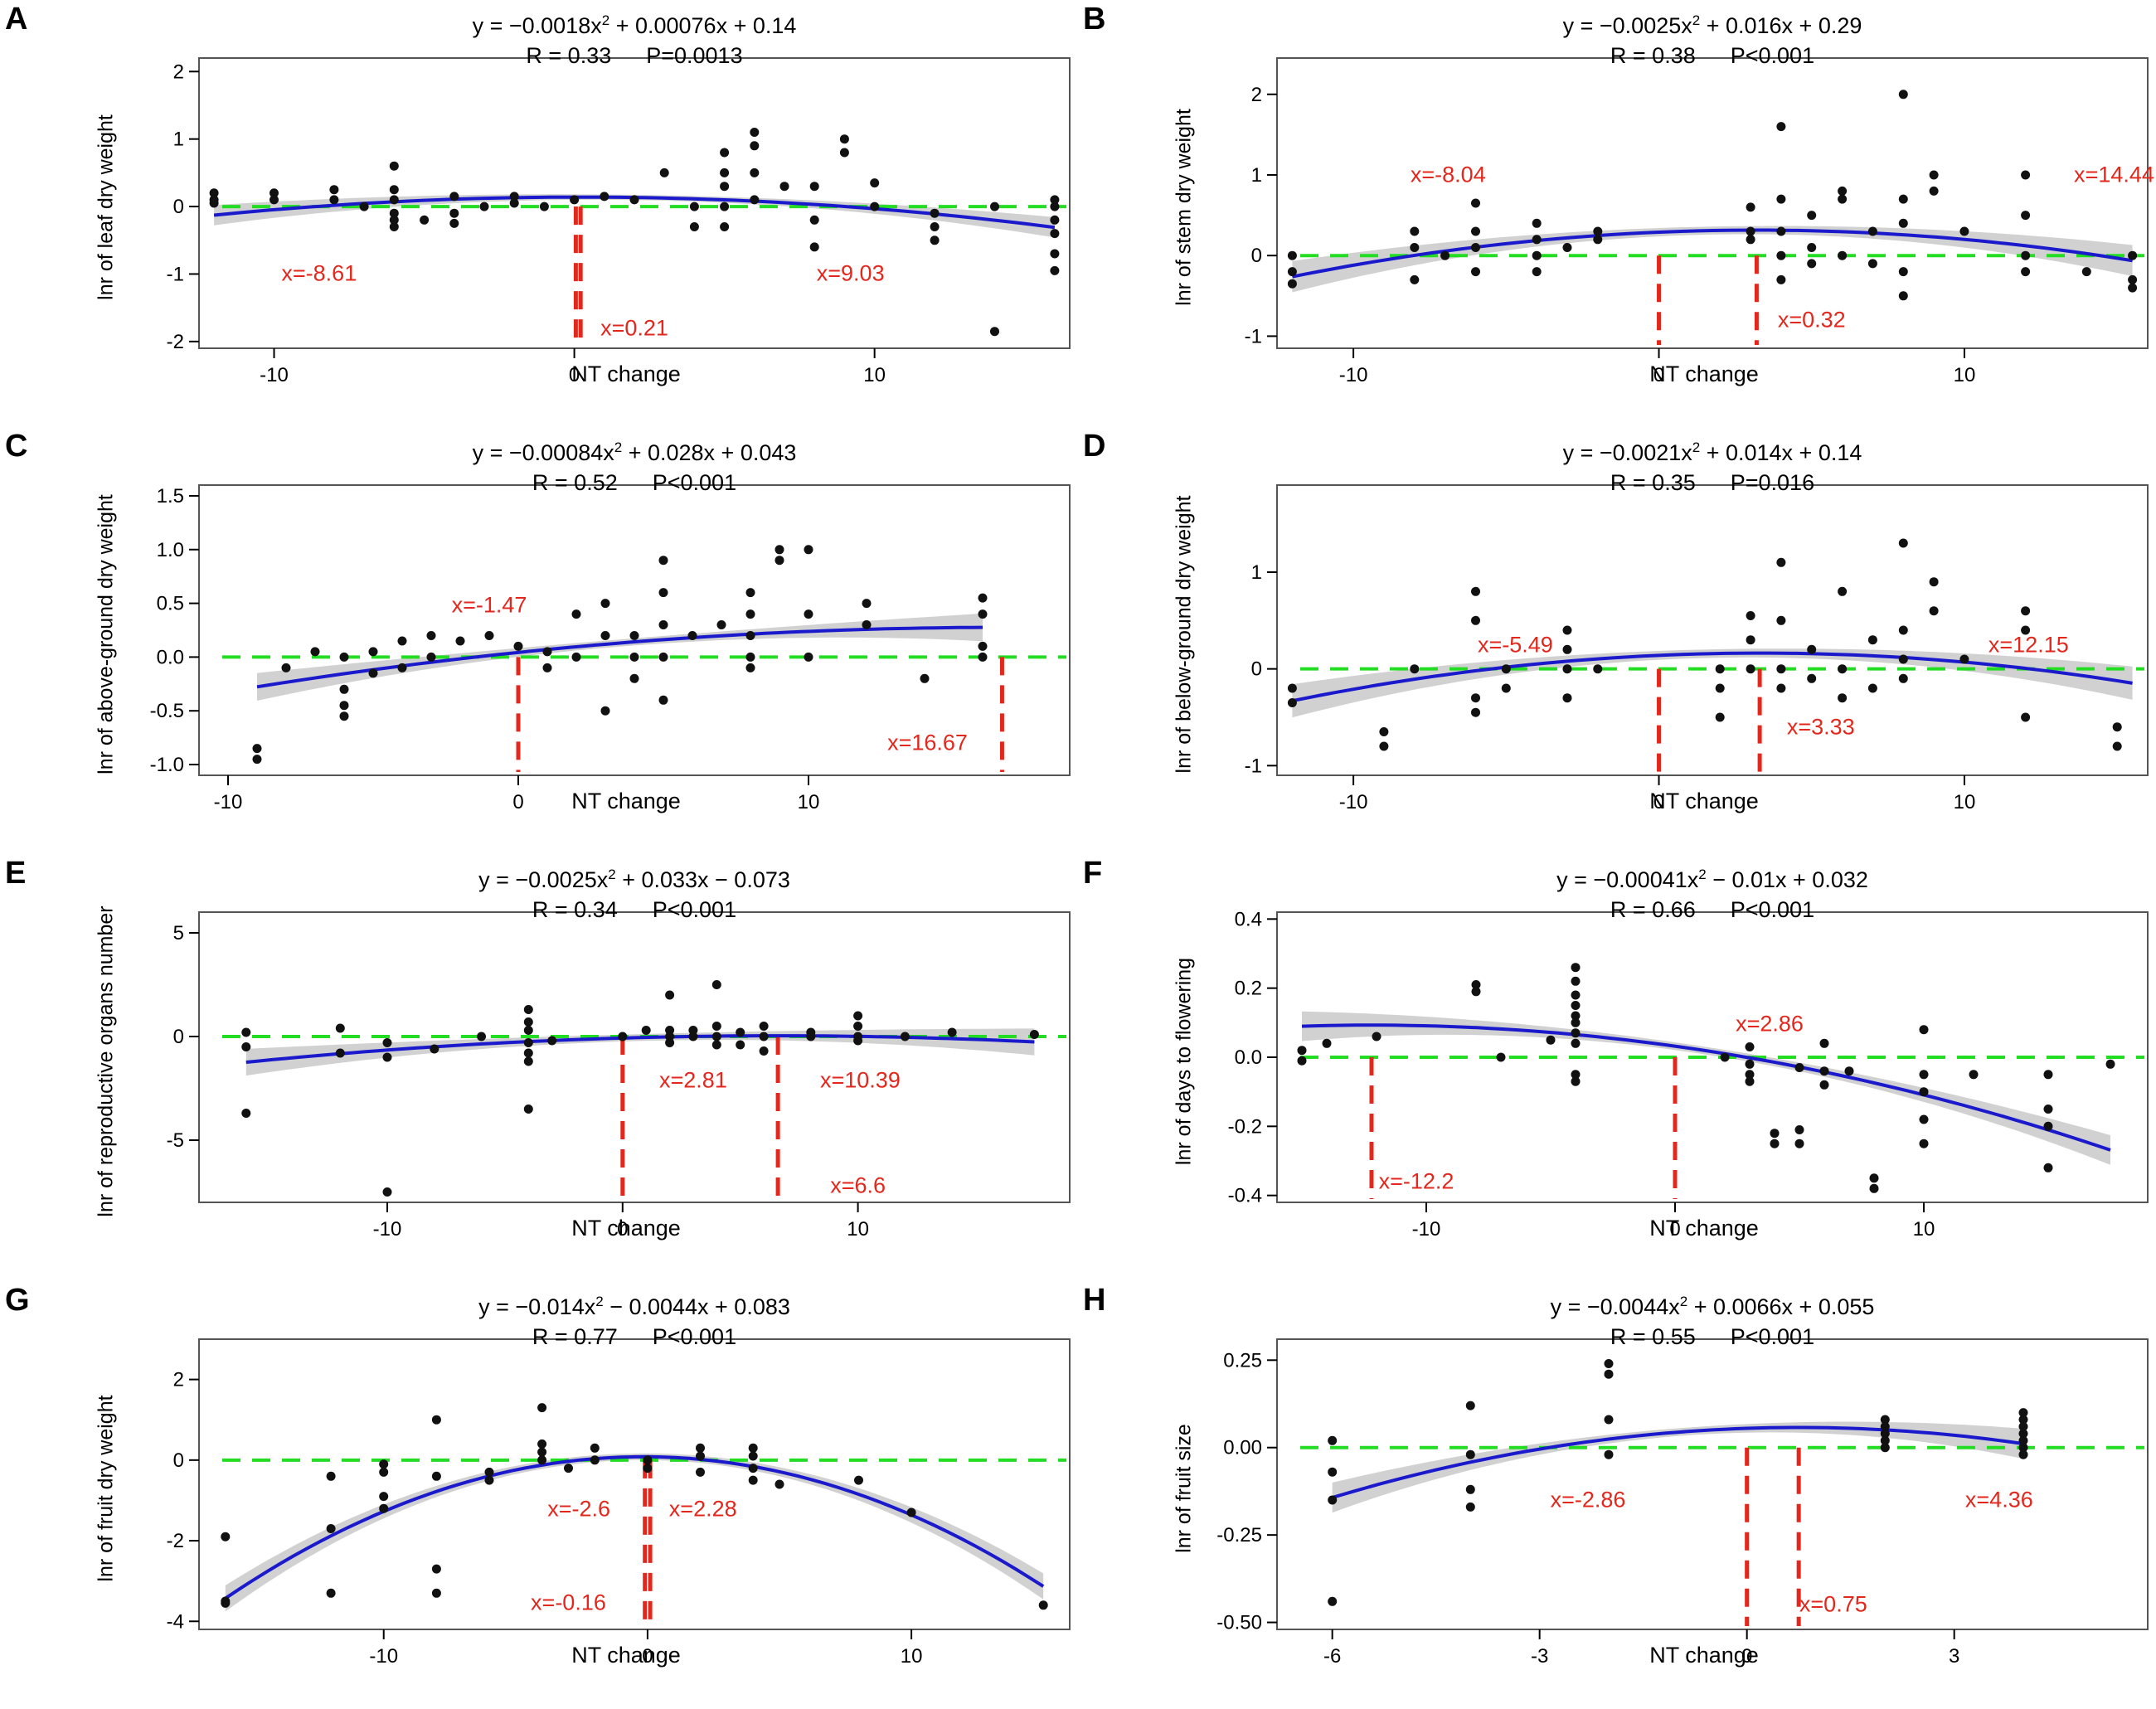  What do you see at coordinates (1781, 452) in the screenshot?
I see `equation-tail: + 0.014x + 0.14` at bounding box center [1781, 452].